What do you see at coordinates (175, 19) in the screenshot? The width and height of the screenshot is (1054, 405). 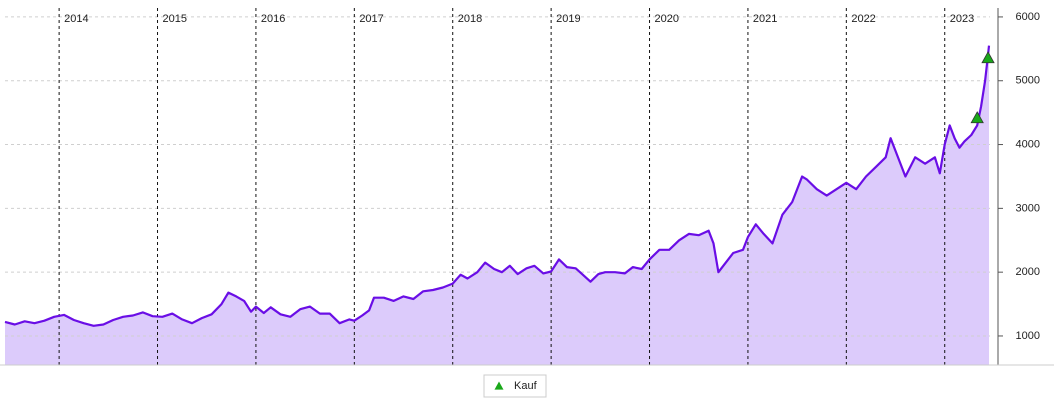 I see `x-tick-label: 2015` at bounding box center [175, 19].